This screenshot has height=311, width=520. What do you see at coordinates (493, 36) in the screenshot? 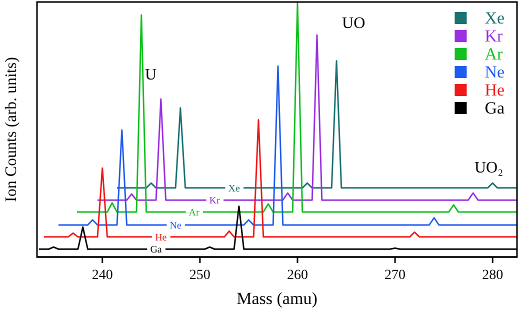
I see `legend-label: Kr` at bounding box center [493, 36].